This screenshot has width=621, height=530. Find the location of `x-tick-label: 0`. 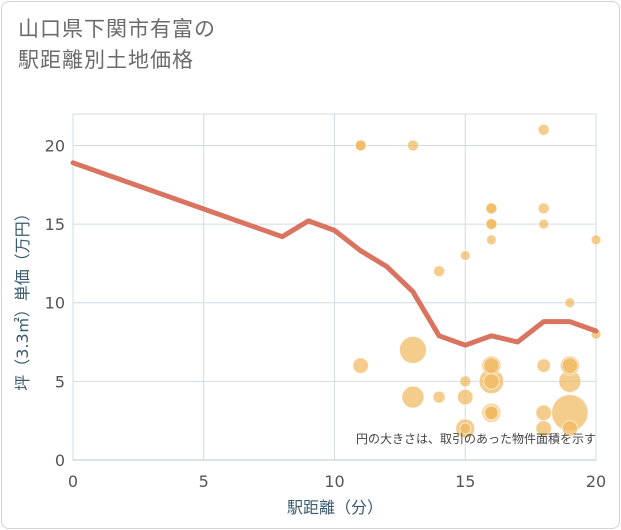

x-tick-label: 0 is located at coordinates (73, 481).